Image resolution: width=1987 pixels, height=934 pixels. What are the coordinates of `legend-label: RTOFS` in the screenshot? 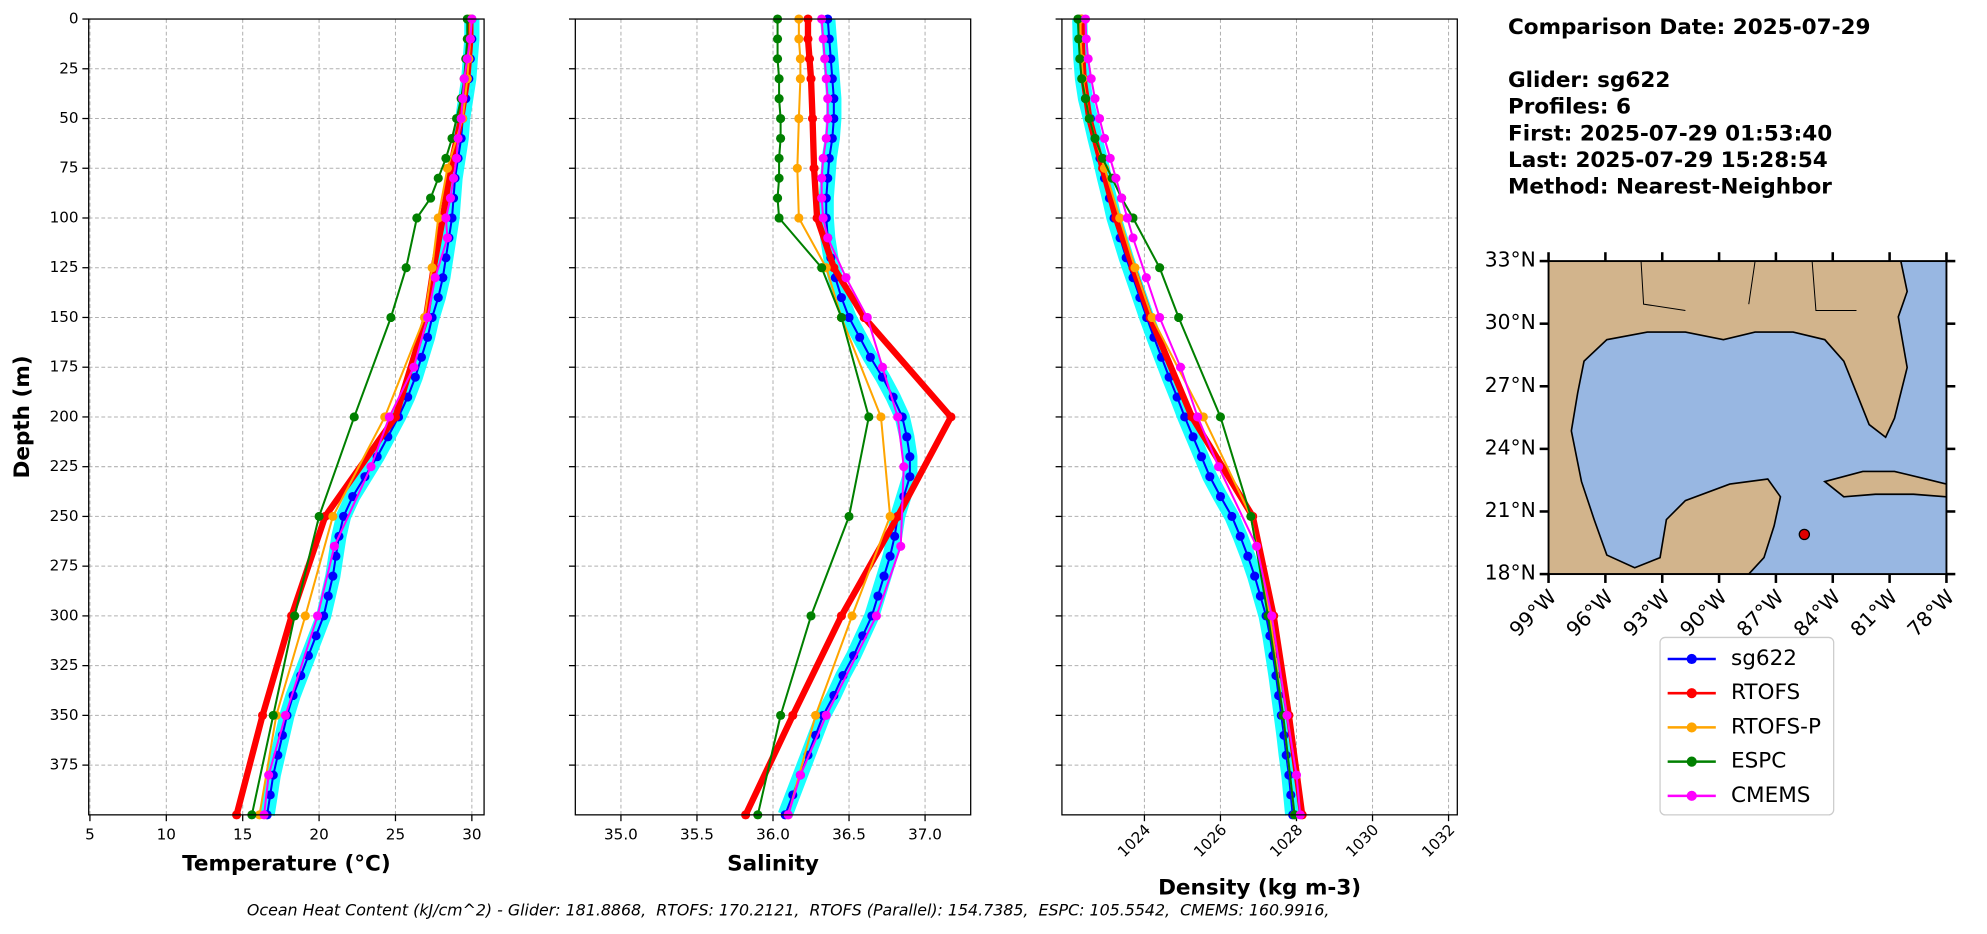 It's located at (1765, 692).